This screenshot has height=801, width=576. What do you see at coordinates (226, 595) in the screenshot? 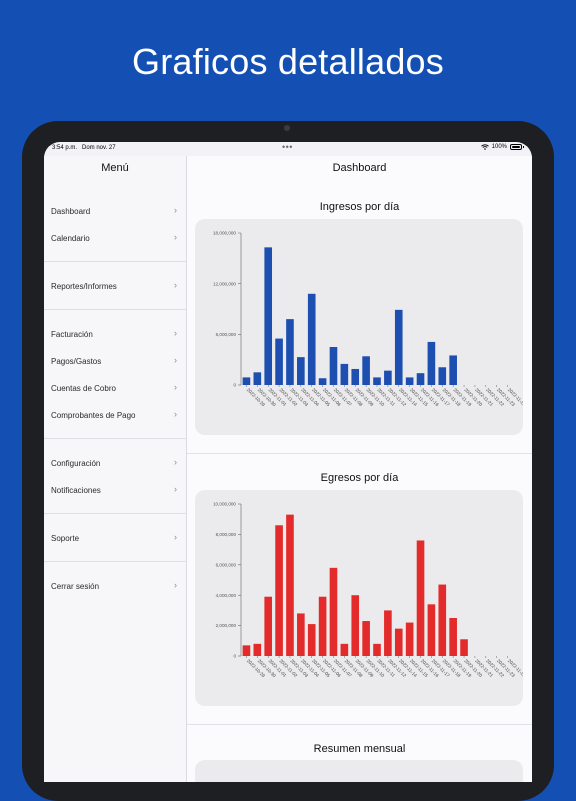
I see `y-tick-label: 4,000,000` at bounding box center [226, 595].